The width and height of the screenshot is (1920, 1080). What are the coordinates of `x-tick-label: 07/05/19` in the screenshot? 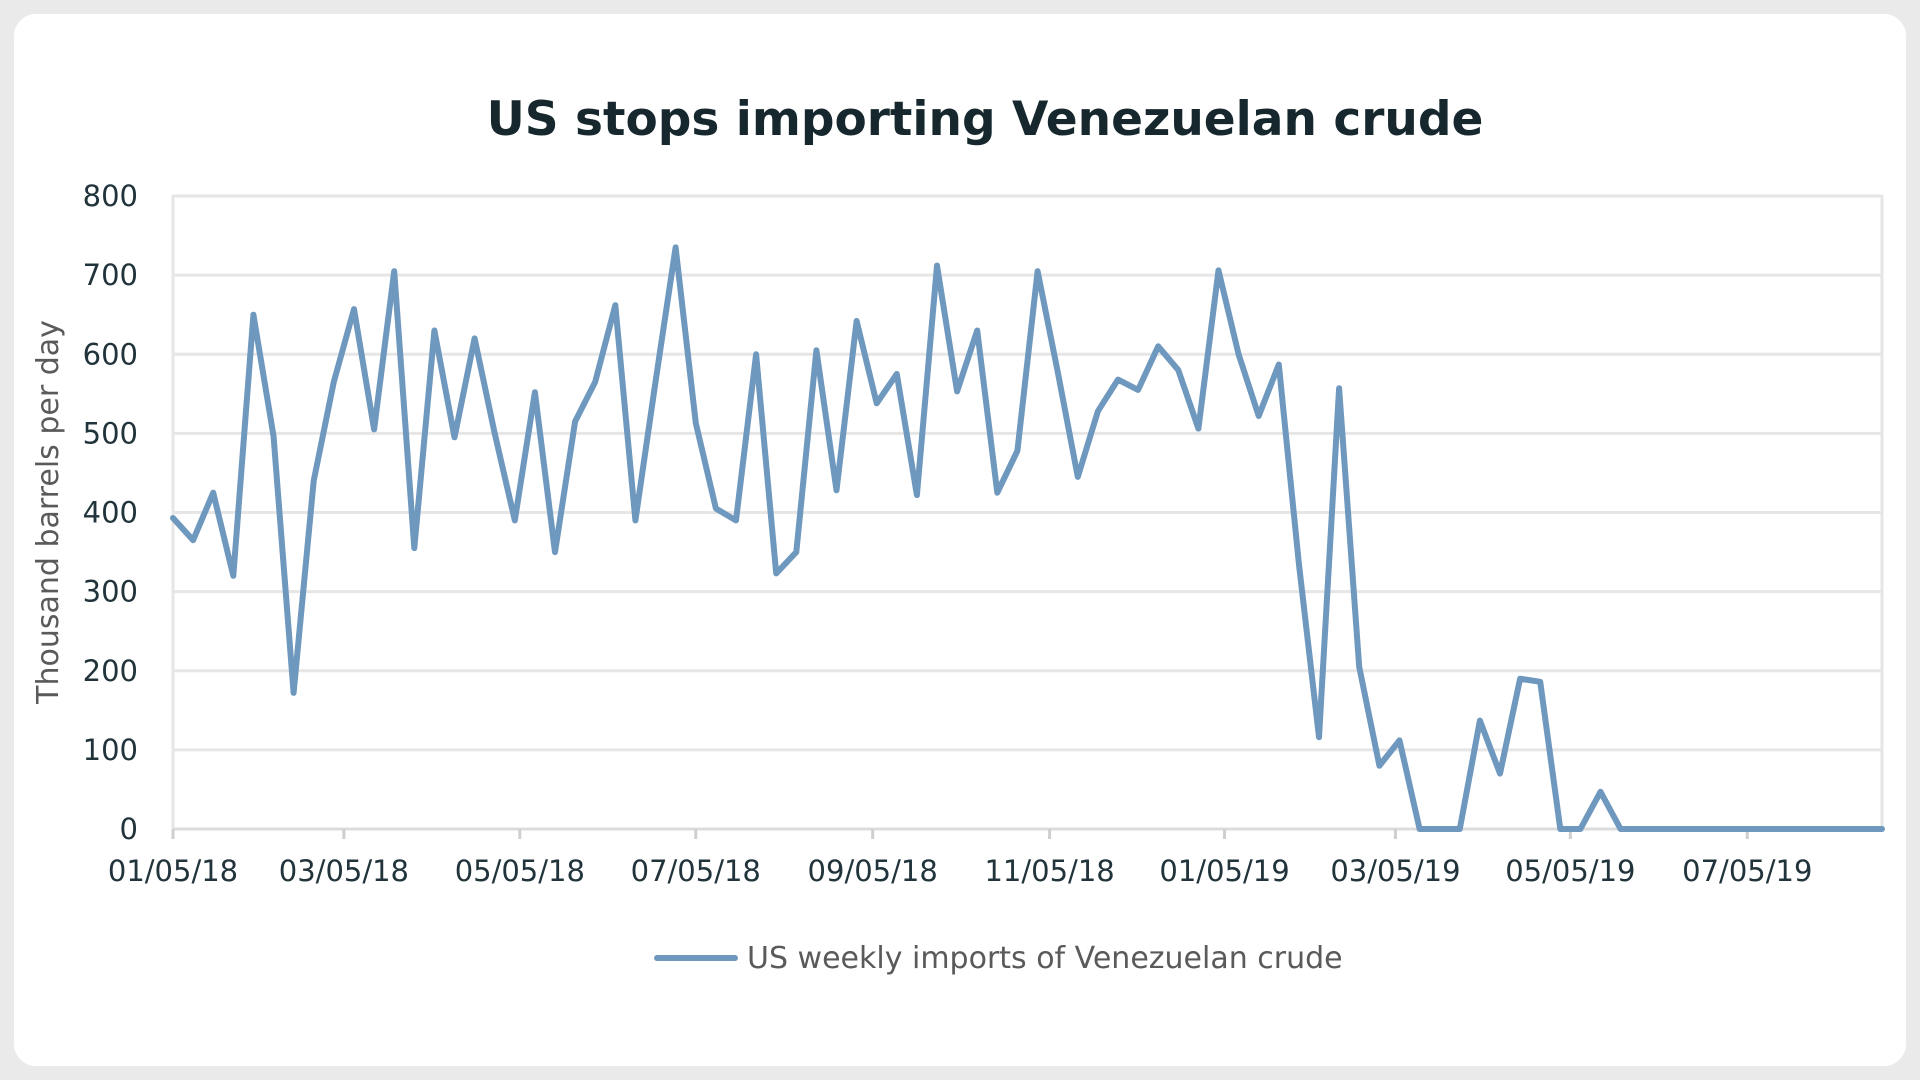 It's located at (1747, 871).